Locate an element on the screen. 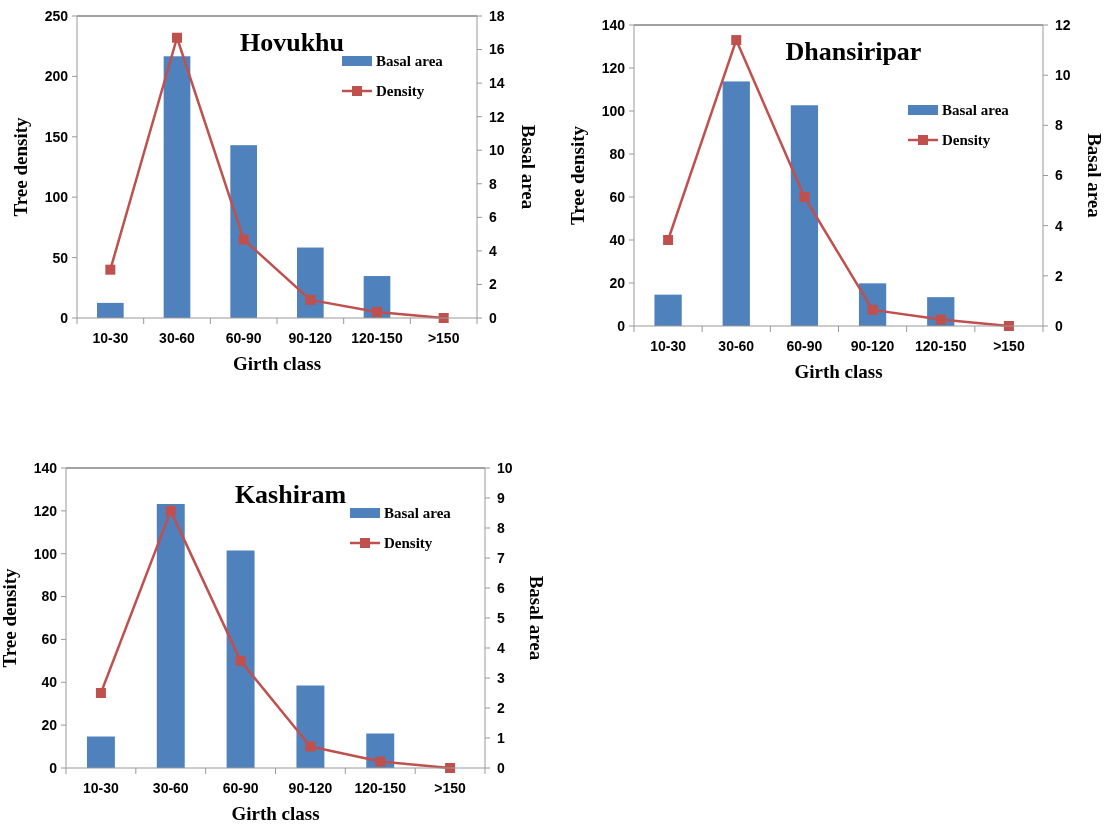 This screenshot has height=832, width=1109. text: Dhansiripar is located at coordinates (853, 51).